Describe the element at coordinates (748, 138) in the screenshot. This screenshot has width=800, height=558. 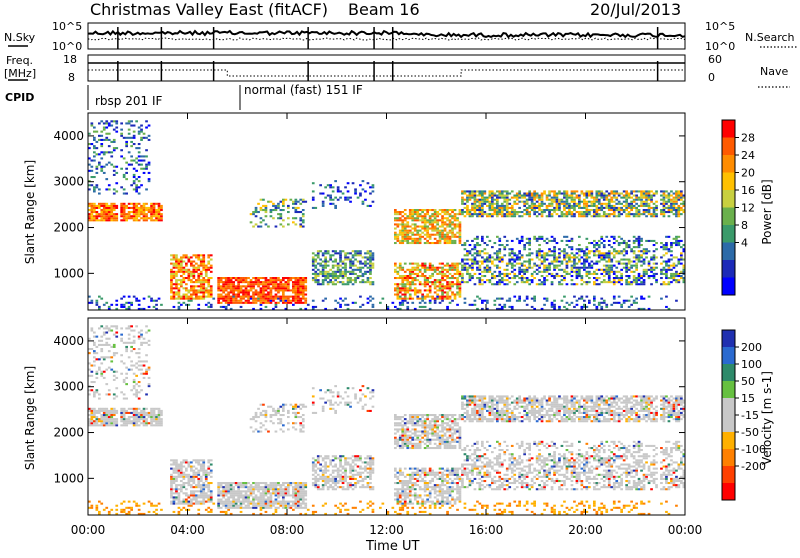
I see `colorbar-tick-label-0: 28` at that location.